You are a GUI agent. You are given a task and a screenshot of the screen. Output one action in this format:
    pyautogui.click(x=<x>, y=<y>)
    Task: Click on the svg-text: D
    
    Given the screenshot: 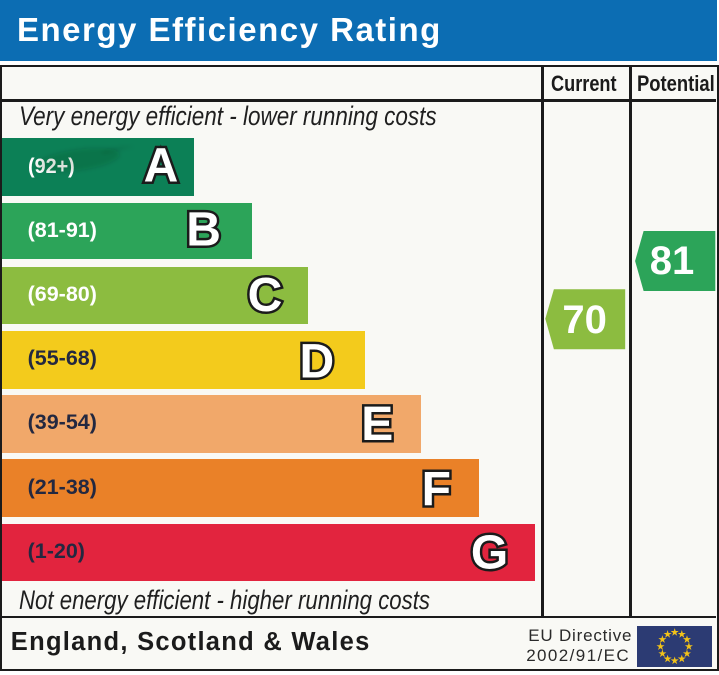 What is the action you would take?
    pyautogui.click(x=316, y=361)
    